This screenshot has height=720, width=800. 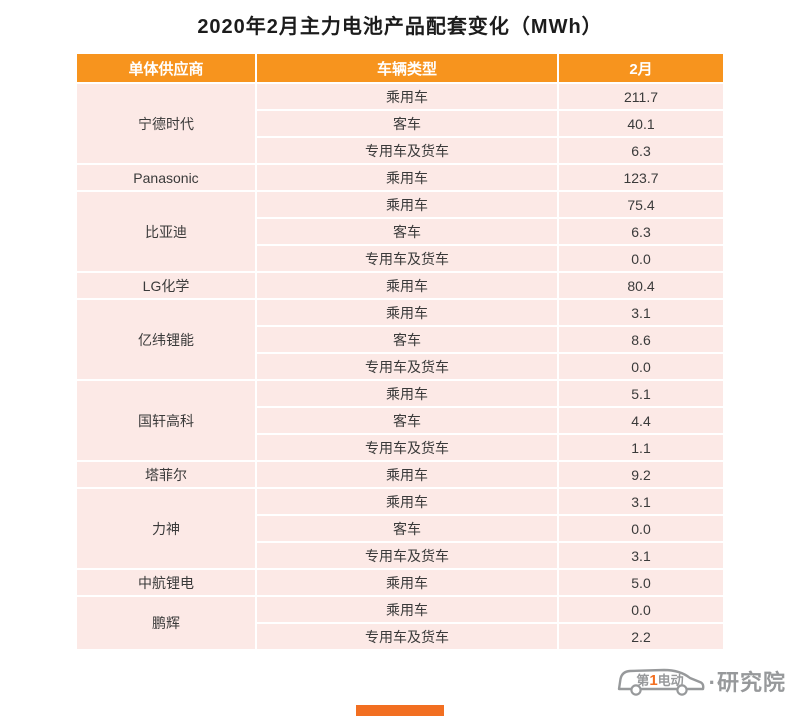 I want to click on table-row: 比亚迪 乘用车 75.4, so click(x=400, y=231).